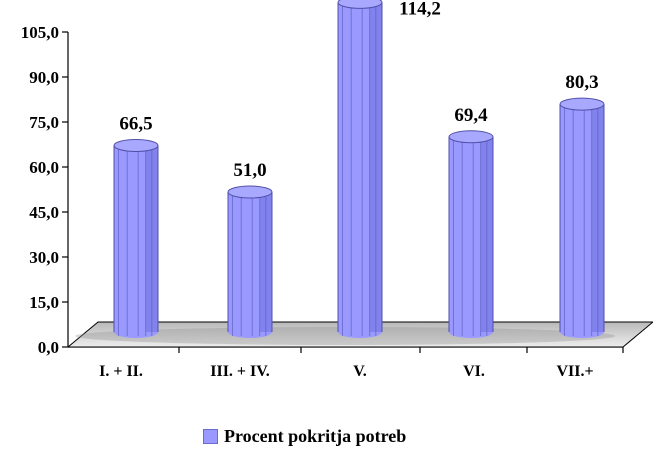 The height and width of the screenshot is (454, 653). What do you see at coordinates (581, 82) in the screenshot?
I see `data-label: 80,3` at bounding box center [581, 82].